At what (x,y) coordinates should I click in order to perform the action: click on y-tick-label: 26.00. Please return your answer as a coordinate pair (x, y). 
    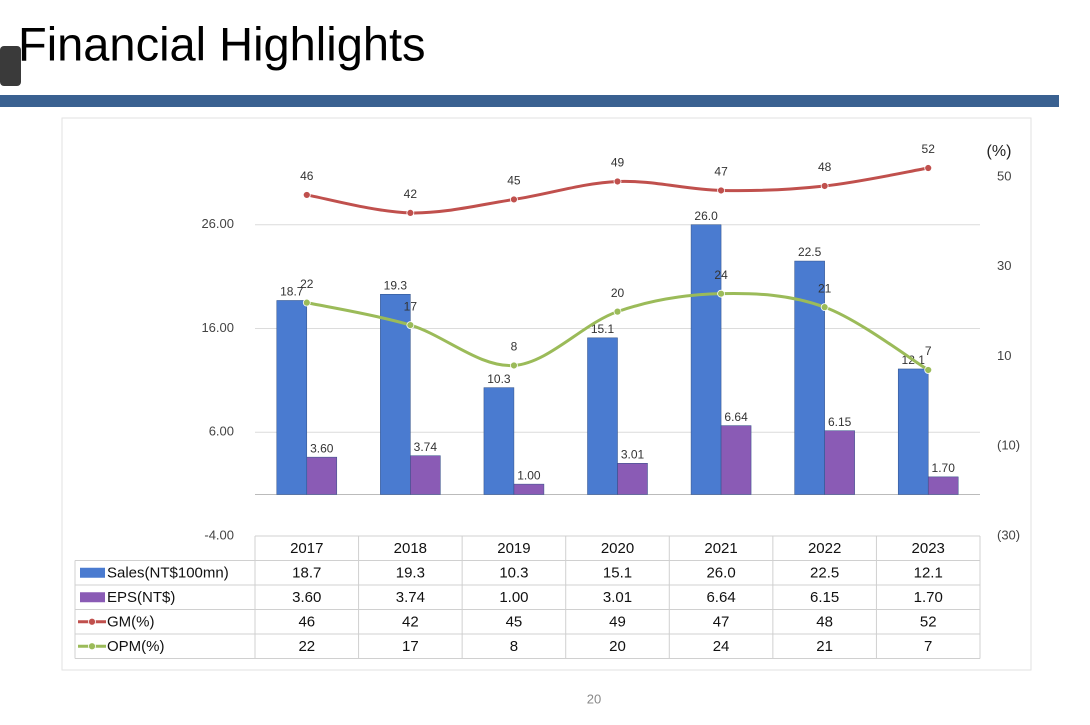
    Looking at the image, I should click on (217, 223).